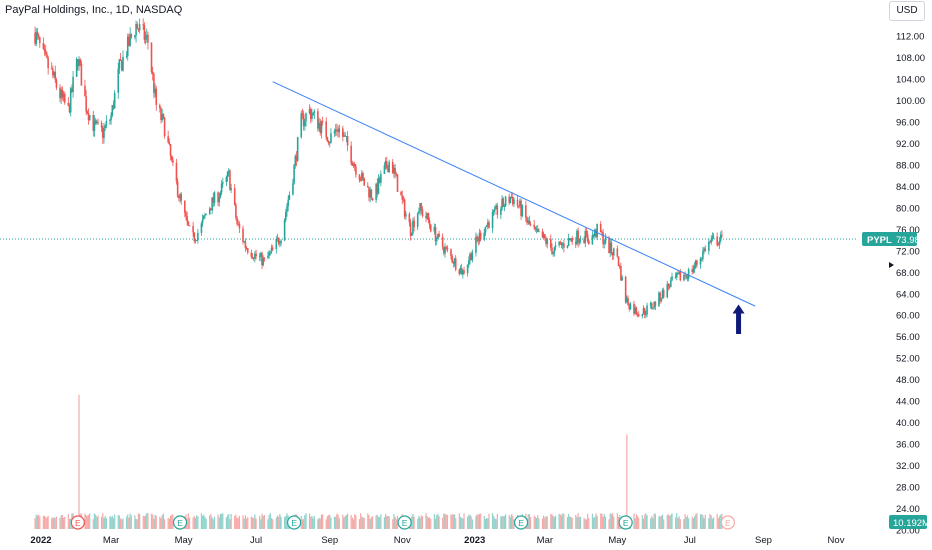 This screenshot has width=932, height=550. What do you see at coordinates (294, 523) in the screenshot?
I see `earnings-marker-label: E` at bounding box center [294, 523].